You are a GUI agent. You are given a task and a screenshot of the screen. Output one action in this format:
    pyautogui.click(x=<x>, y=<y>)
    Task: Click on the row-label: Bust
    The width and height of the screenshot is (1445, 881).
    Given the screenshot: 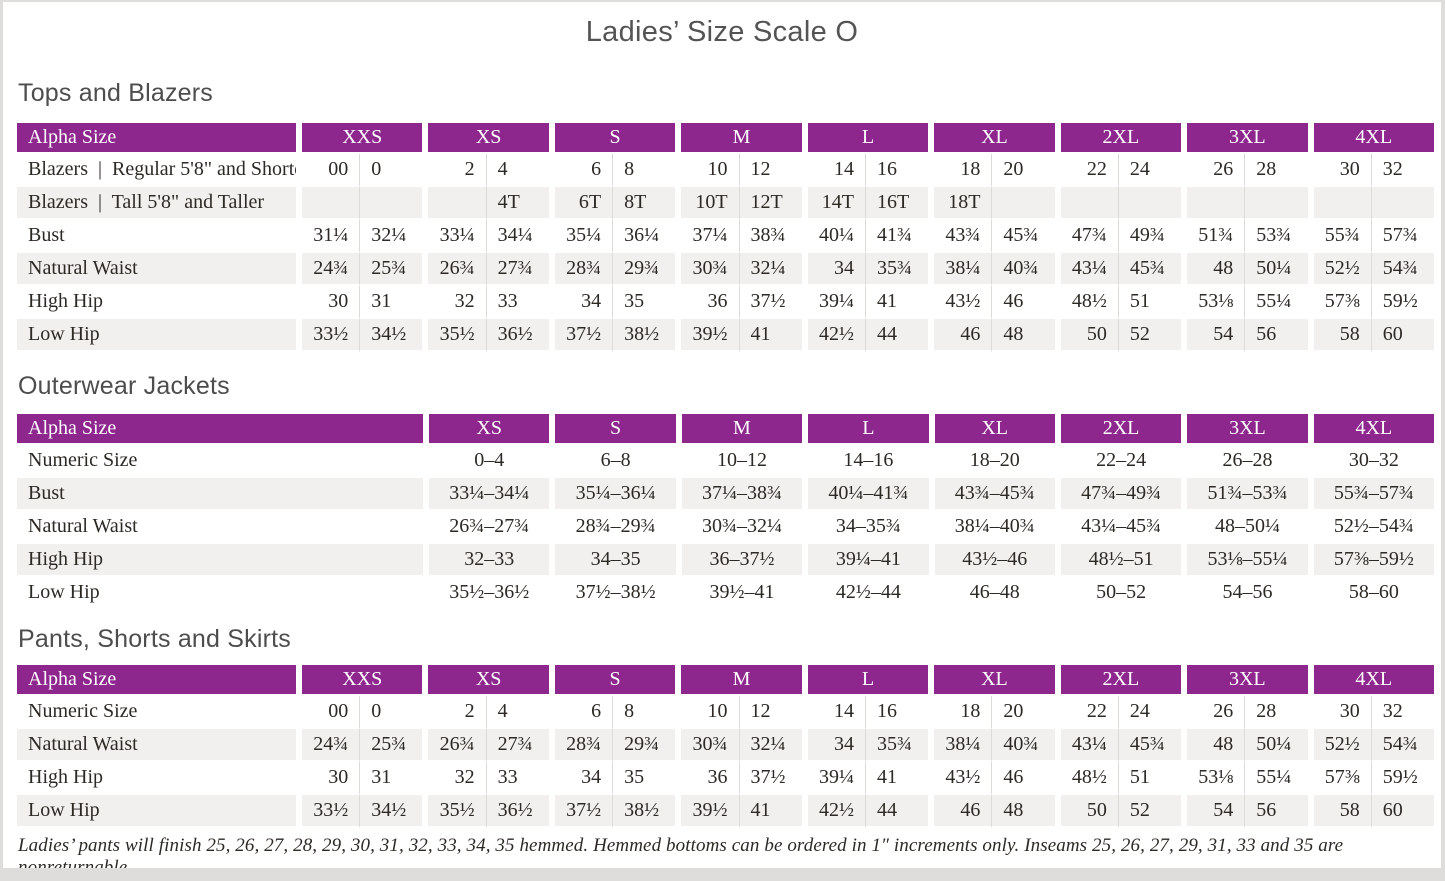 What is the action you would take?
    pyautogui.click(x=220, y=494)
    